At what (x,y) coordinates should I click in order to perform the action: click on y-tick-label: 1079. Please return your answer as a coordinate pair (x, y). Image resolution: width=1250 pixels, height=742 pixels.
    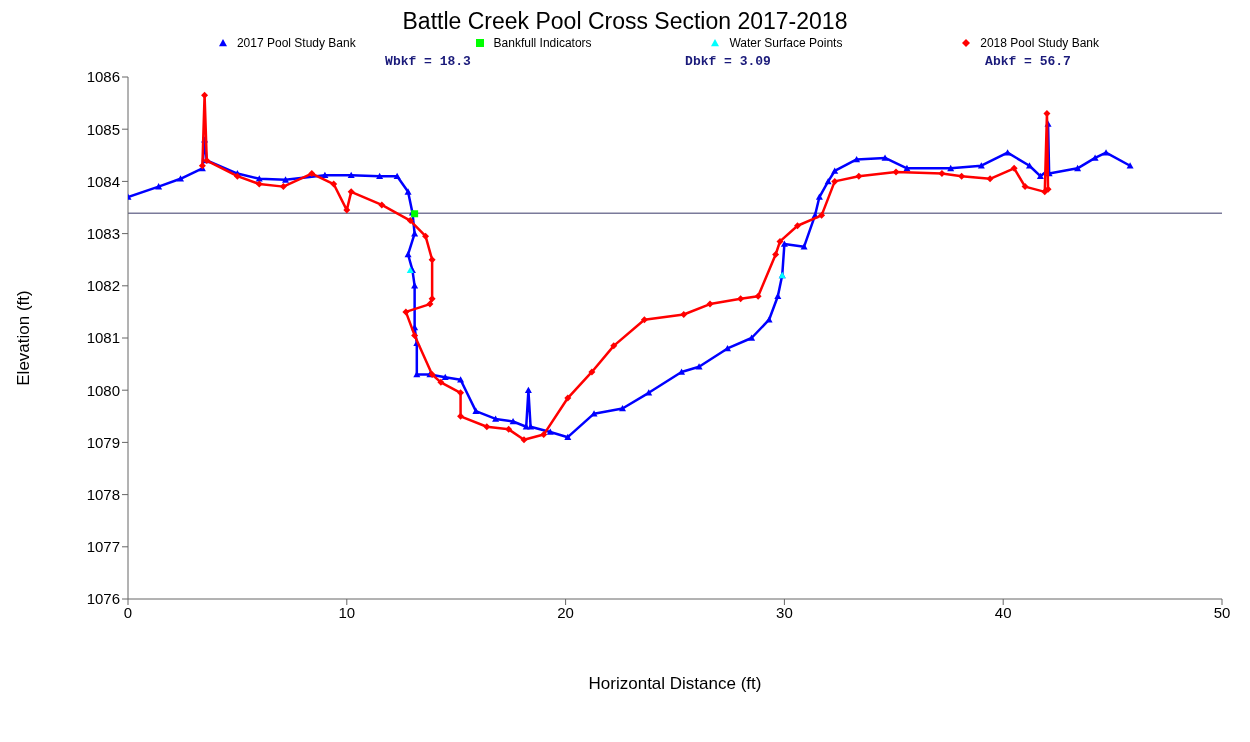
    Looking at the image, I should click on (103, 442).